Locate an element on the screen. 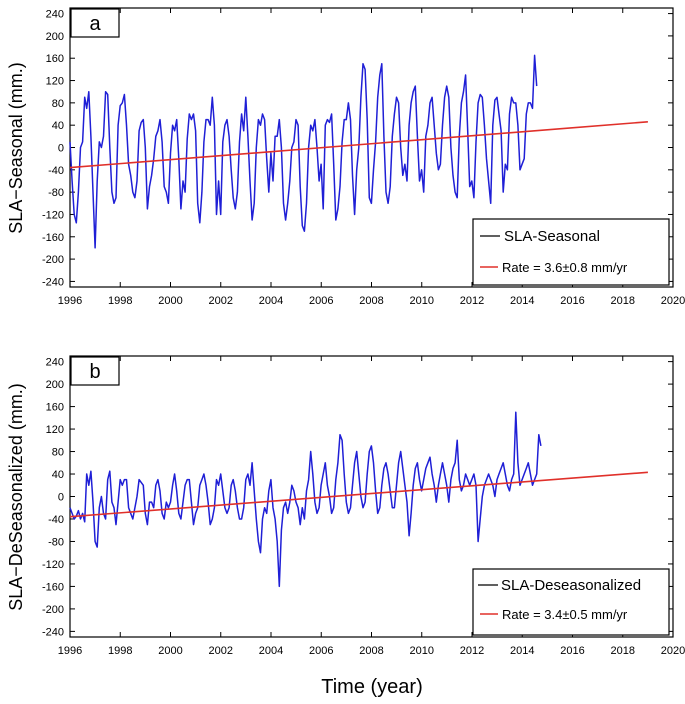  panel-label-box-a is located at coordinates (95, 23).